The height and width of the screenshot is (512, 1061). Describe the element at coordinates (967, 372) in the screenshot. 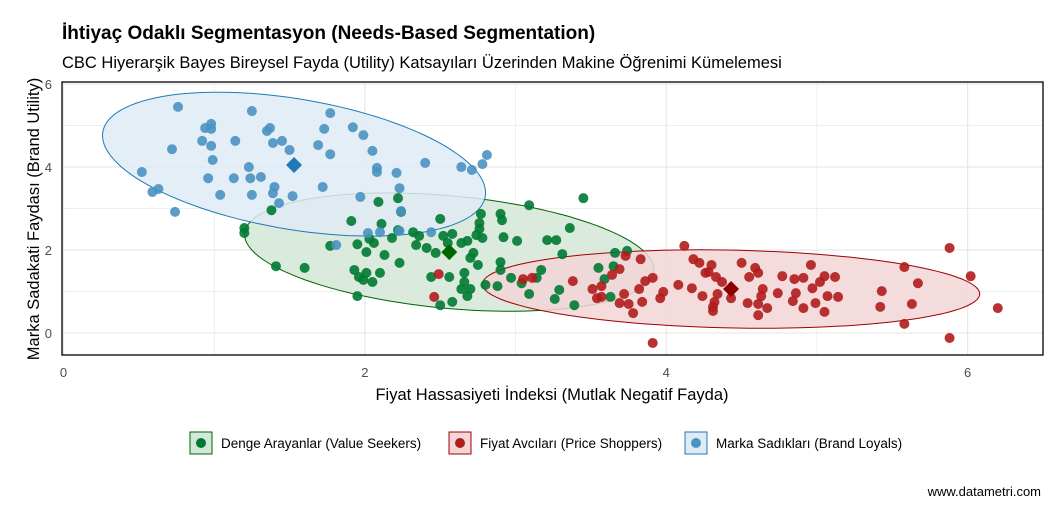

I see `x-tick-label: 6` at that location.